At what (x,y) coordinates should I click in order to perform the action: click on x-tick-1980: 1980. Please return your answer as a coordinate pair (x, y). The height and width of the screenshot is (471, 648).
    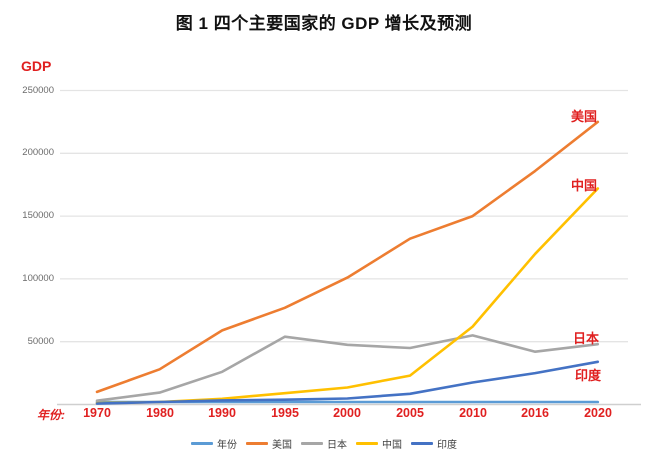
    Looking at the image, I should click on (160, 413).